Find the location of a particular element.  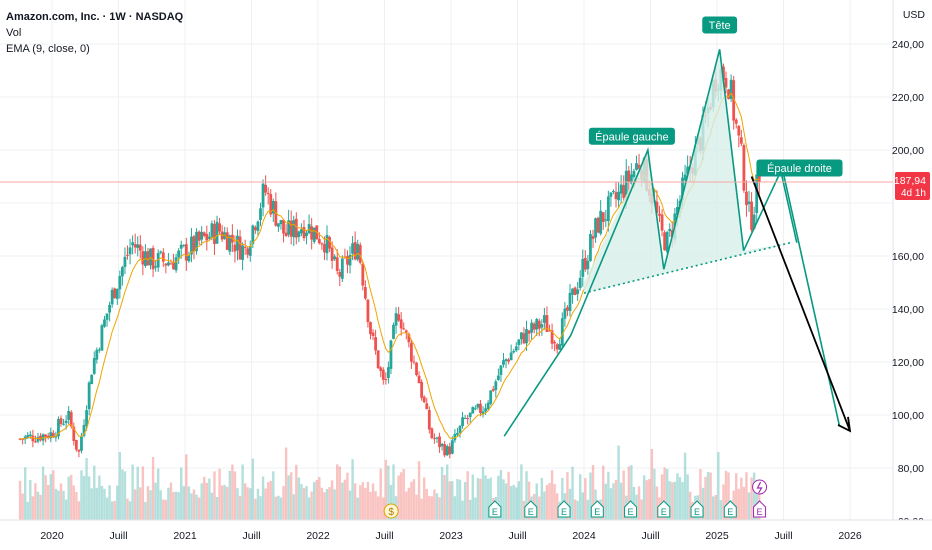

left-shoulder-label: Épaule gauche is located at coordinates (631, 136).